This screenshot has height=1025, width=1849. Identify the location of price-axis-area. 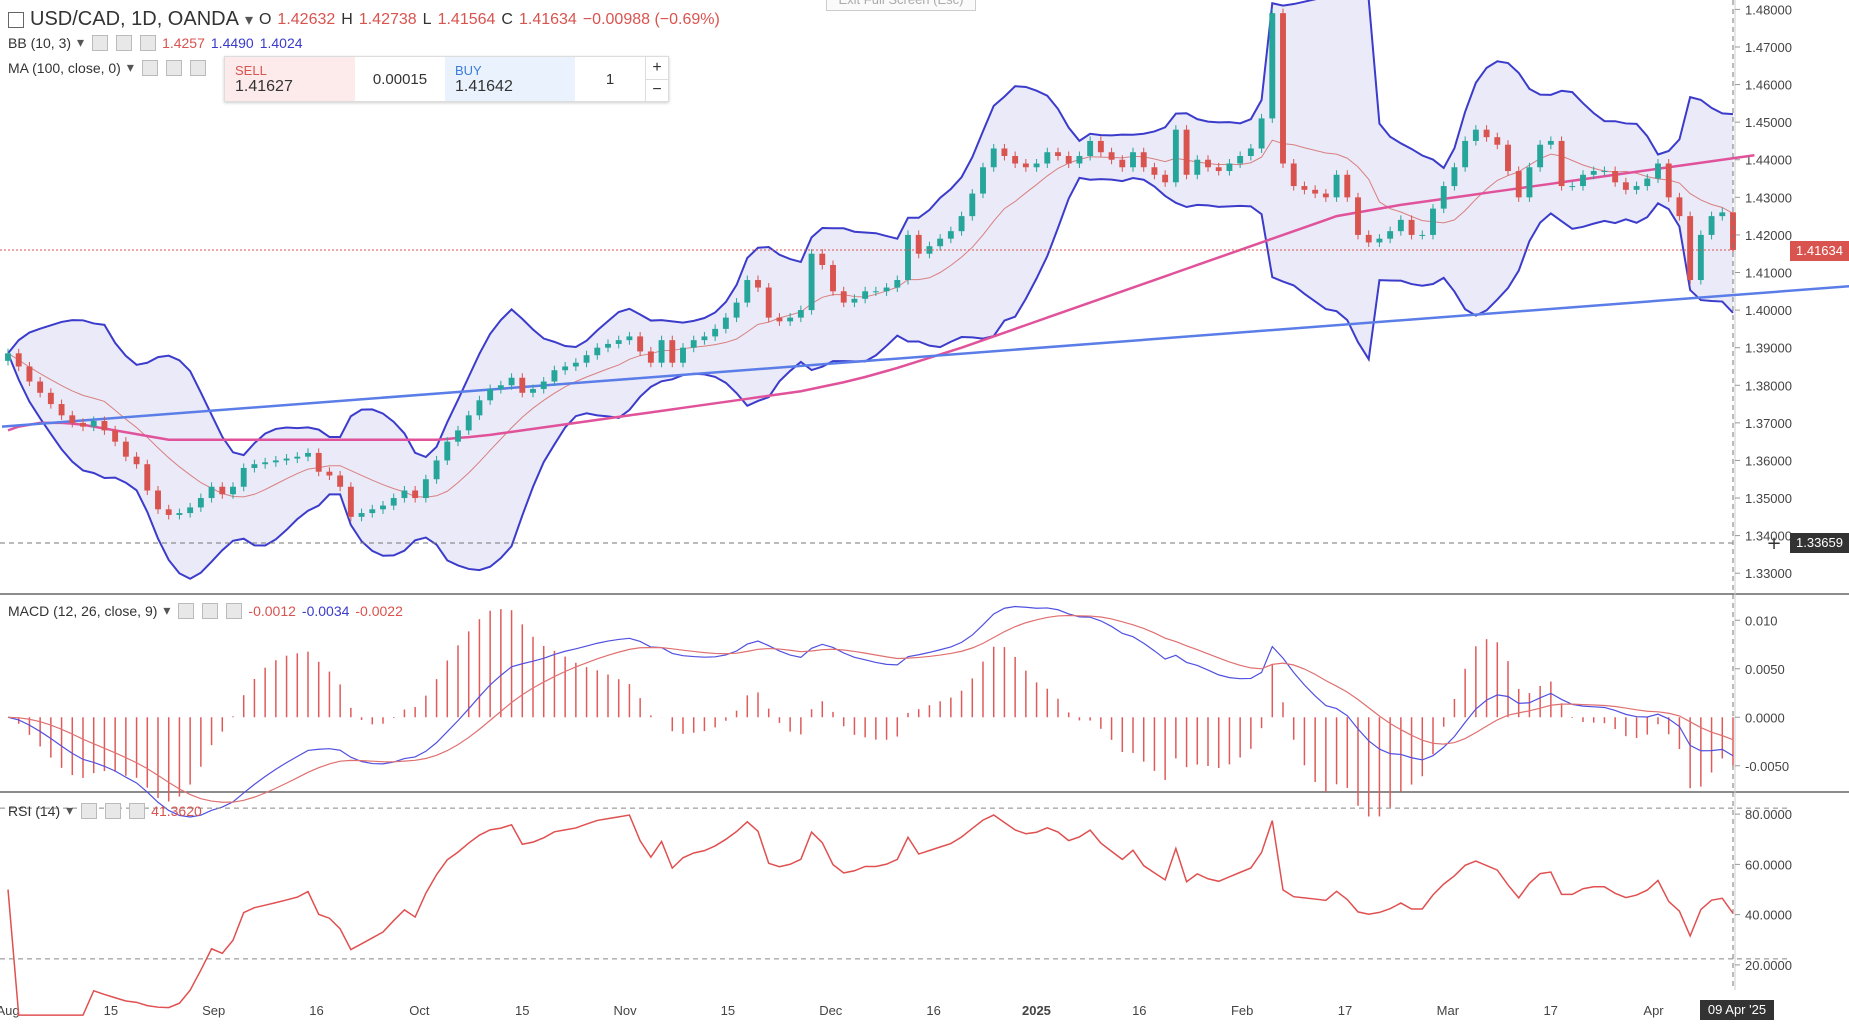
(1792, 512).